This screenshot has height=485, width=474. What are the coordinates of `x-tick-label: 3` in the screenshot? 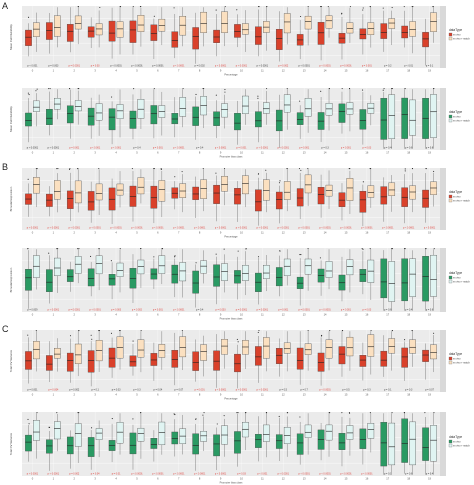 It's located at (95, 70).